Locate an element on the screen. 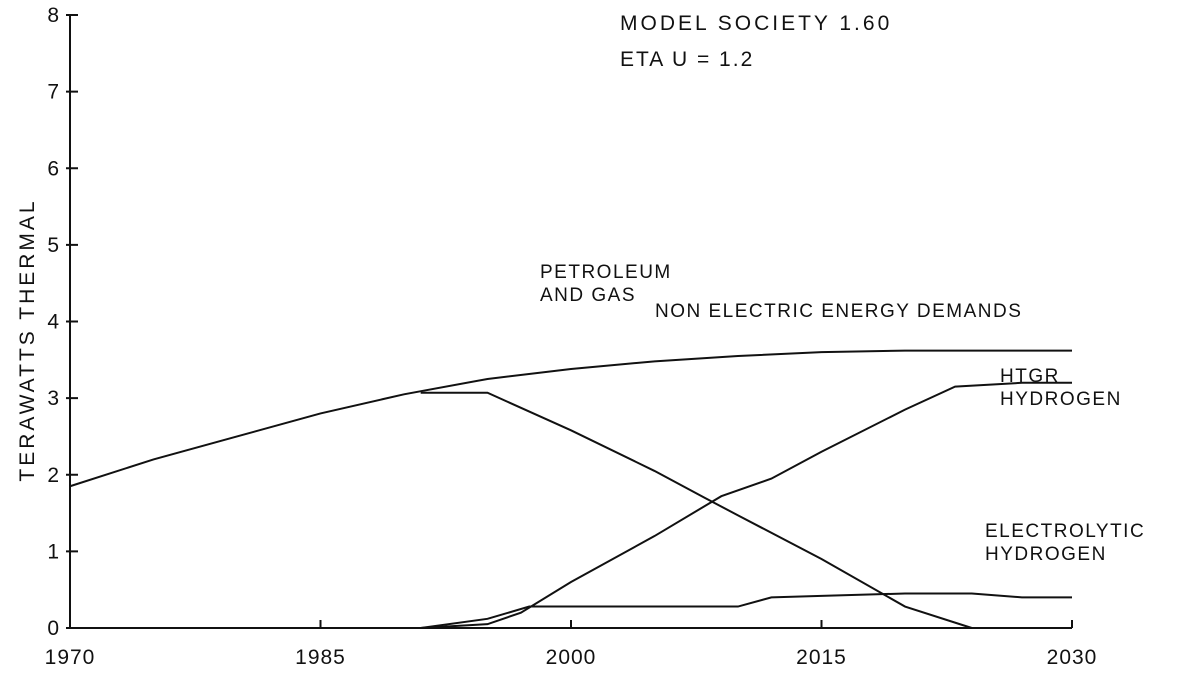 This screenshot has height=676, width=1184. y-tick-label: 2 is located at coordinates (53, 475).